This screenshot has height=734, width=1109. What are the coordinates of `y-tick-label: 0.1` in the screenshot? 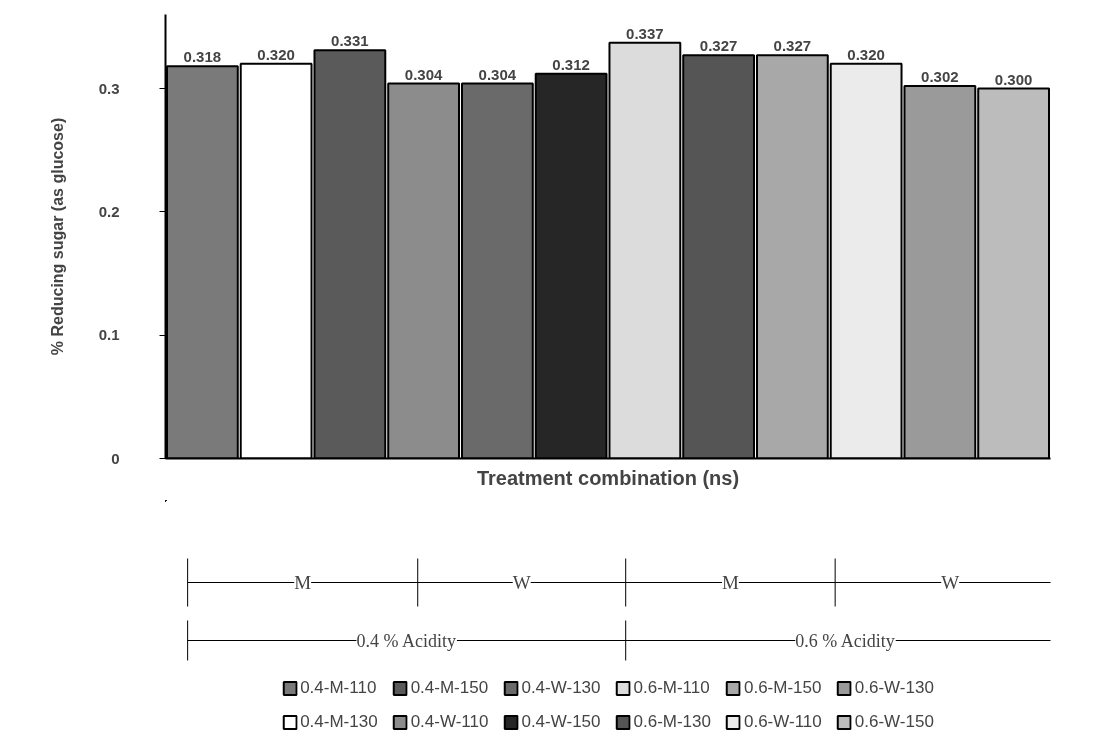 It's located at (109, 335).